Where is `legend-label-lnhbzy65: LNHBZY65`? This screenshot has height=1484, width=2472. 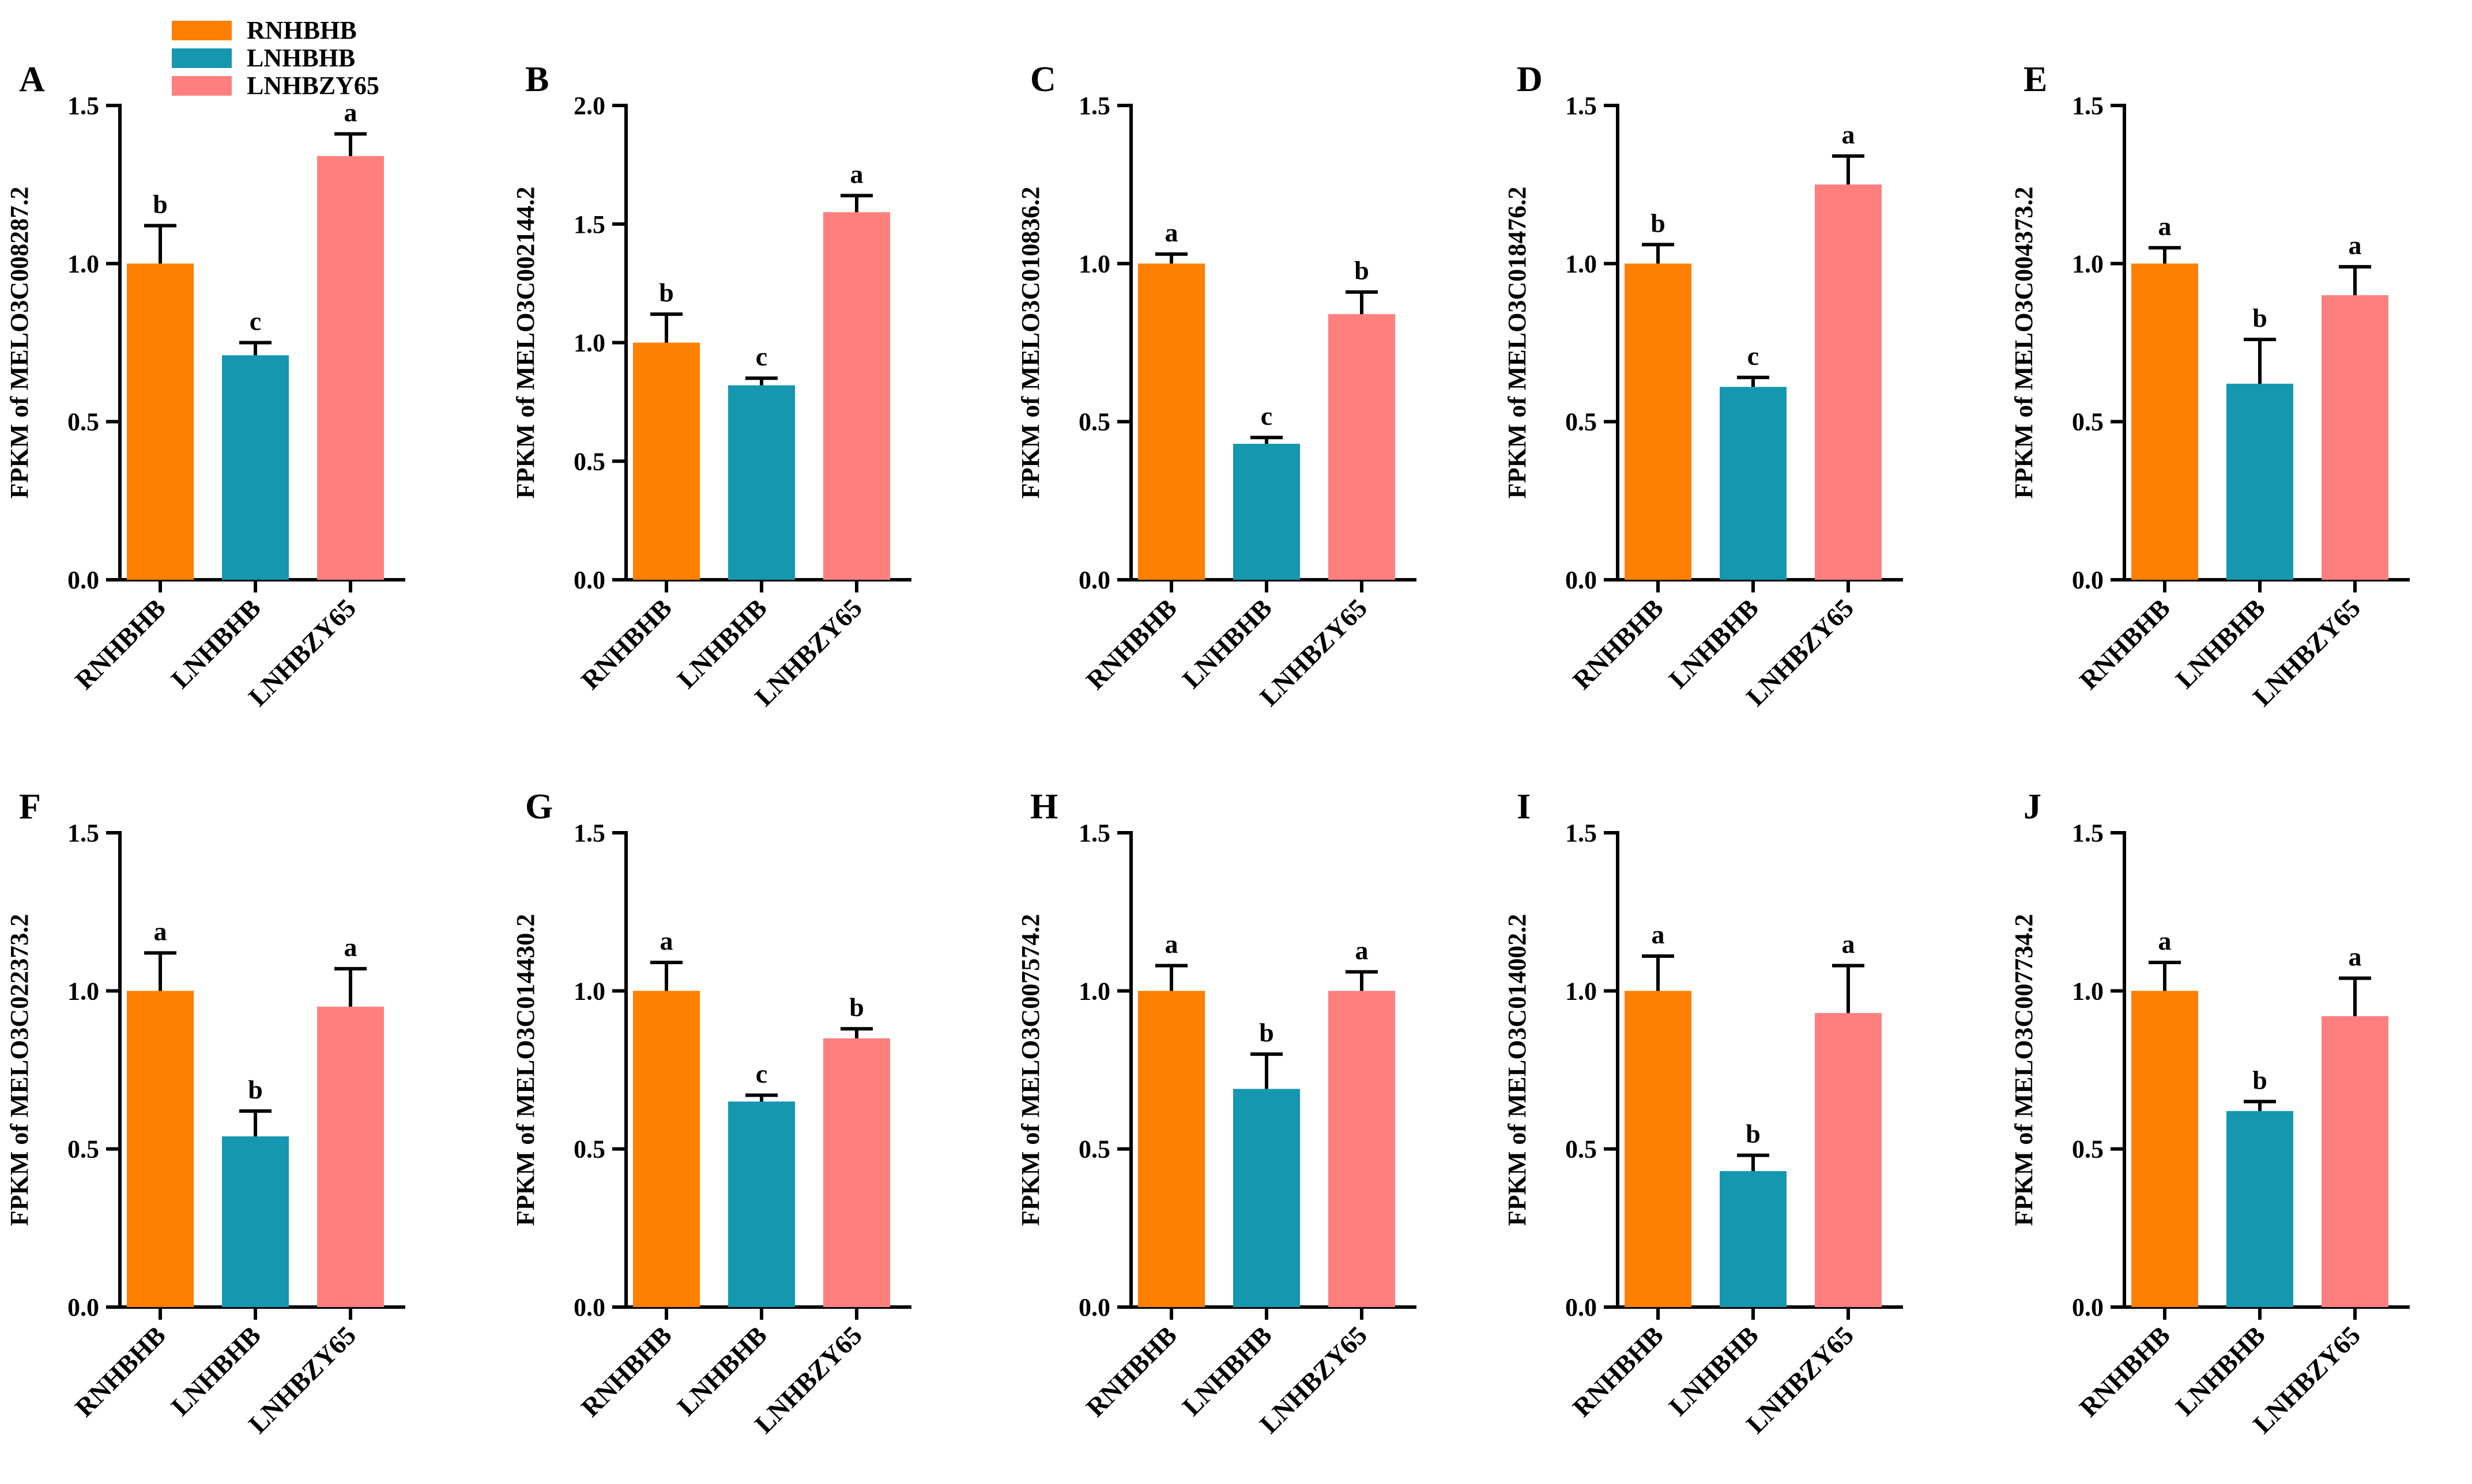
legend-label-lnhbzy65: LNHBZY65 is located at coordinates (313, 85).